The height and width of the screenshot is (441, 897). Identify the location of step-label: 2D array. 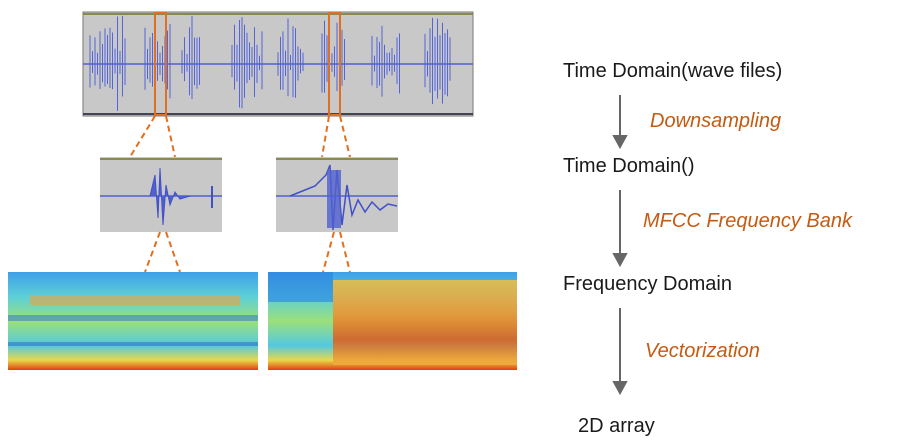
(616, 426).